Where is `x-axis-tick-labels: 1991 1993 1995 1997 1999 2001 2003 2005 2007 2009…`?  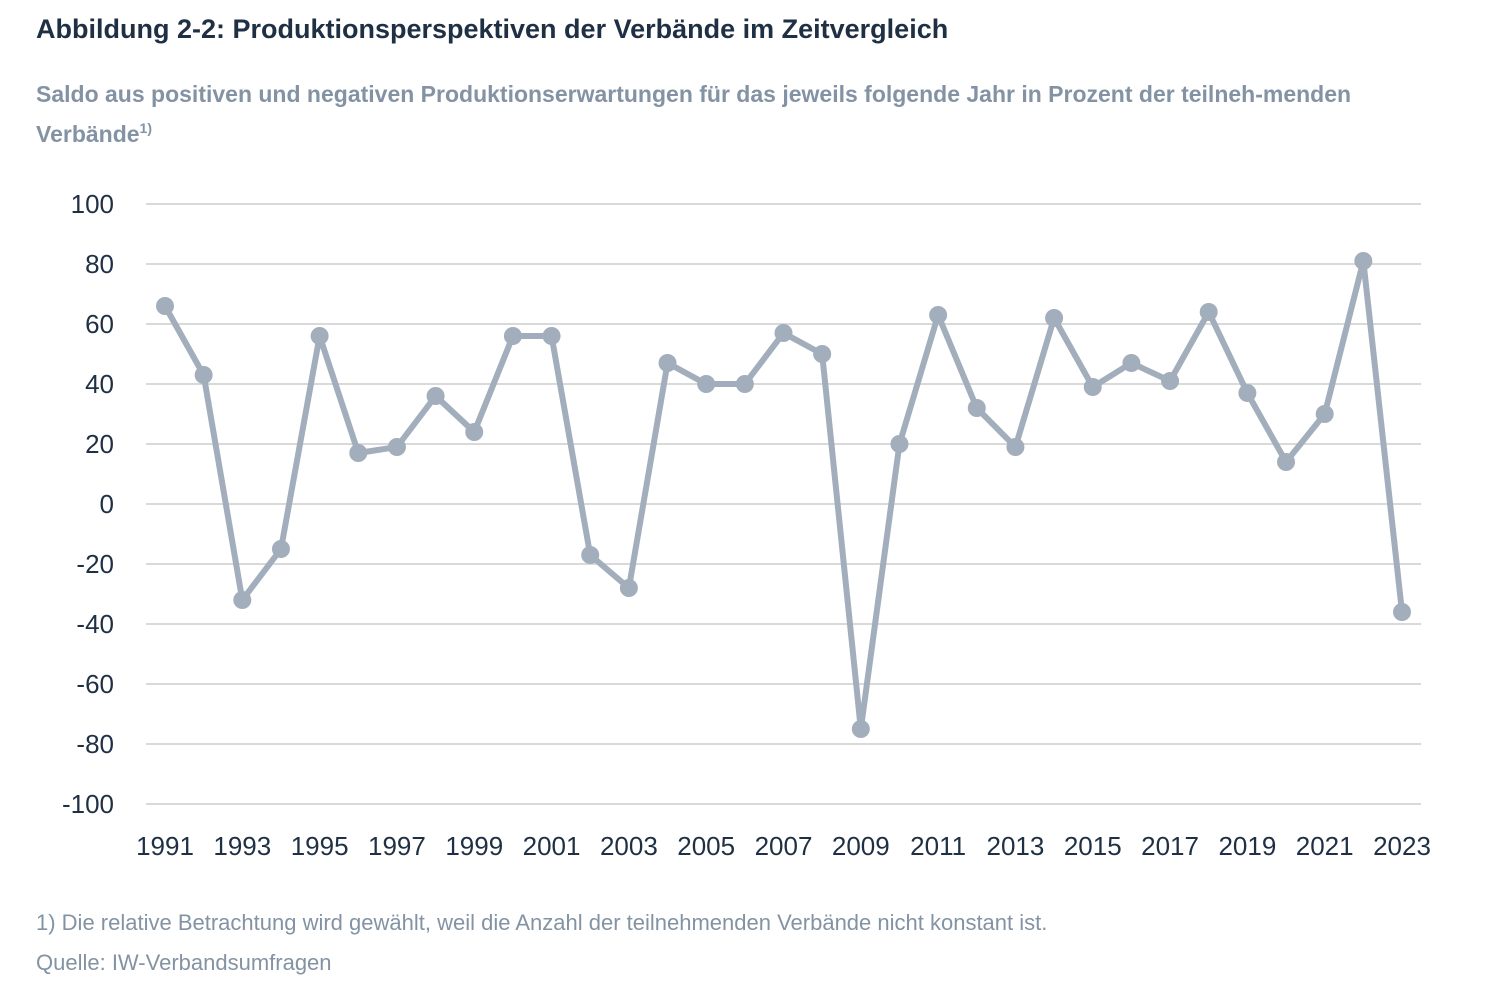
x-axis-tick-labels: 1991 1993 1995 1997 1999 2001 2003 2005 2007 2009… is located at coordinates (783, 846).